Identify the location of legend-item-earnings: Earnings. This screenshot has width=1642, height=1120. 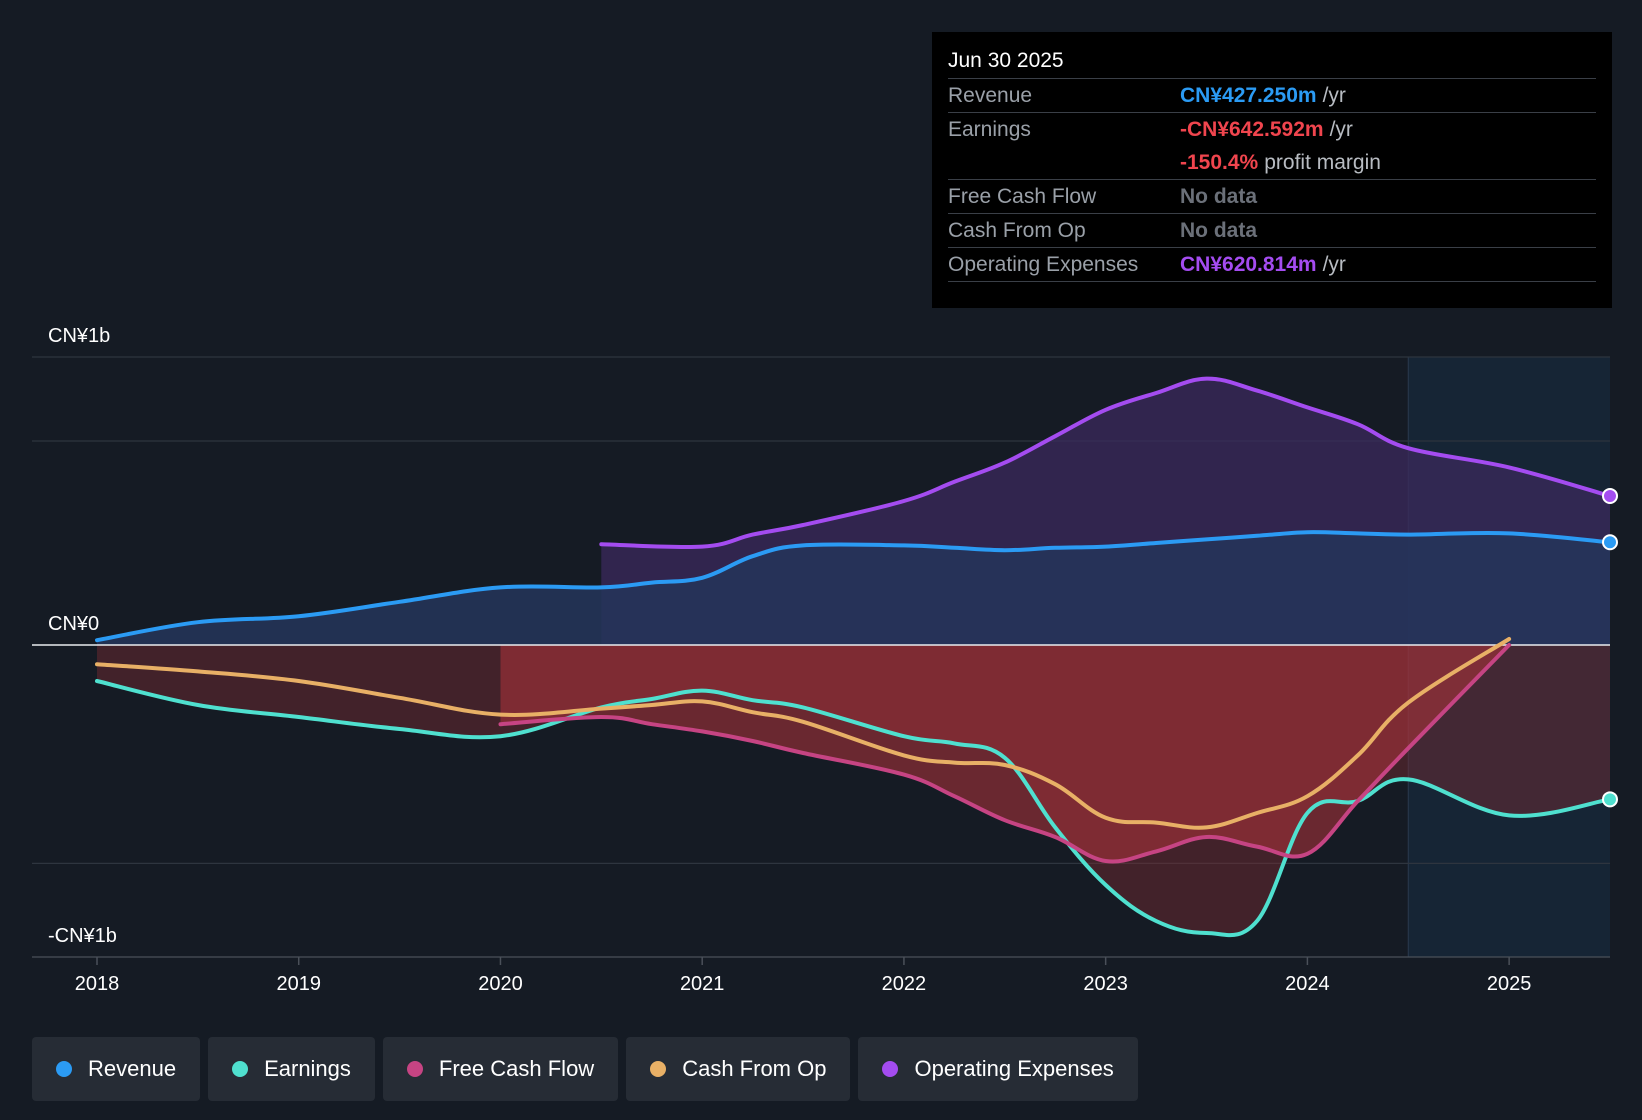
(291, 1069).